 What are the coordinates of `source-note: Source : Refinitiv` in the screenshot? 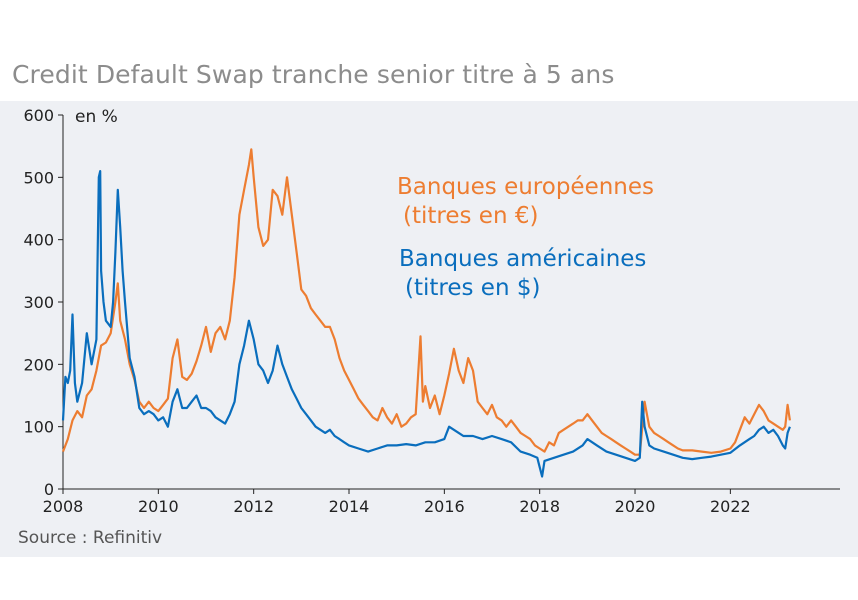 It's located at (90, 538).